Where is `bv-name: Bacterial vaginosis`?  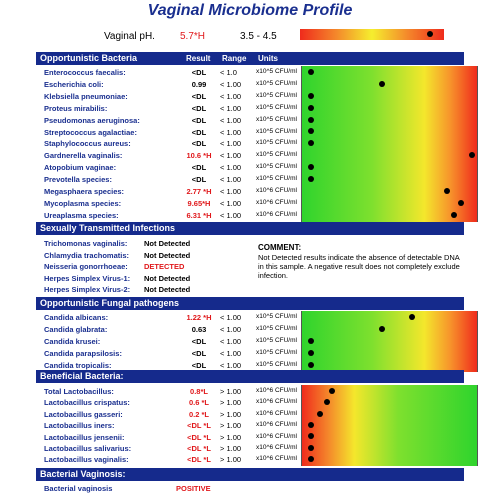
bv-name: Bacterial vaginosis is located at coordinates (78, 488).